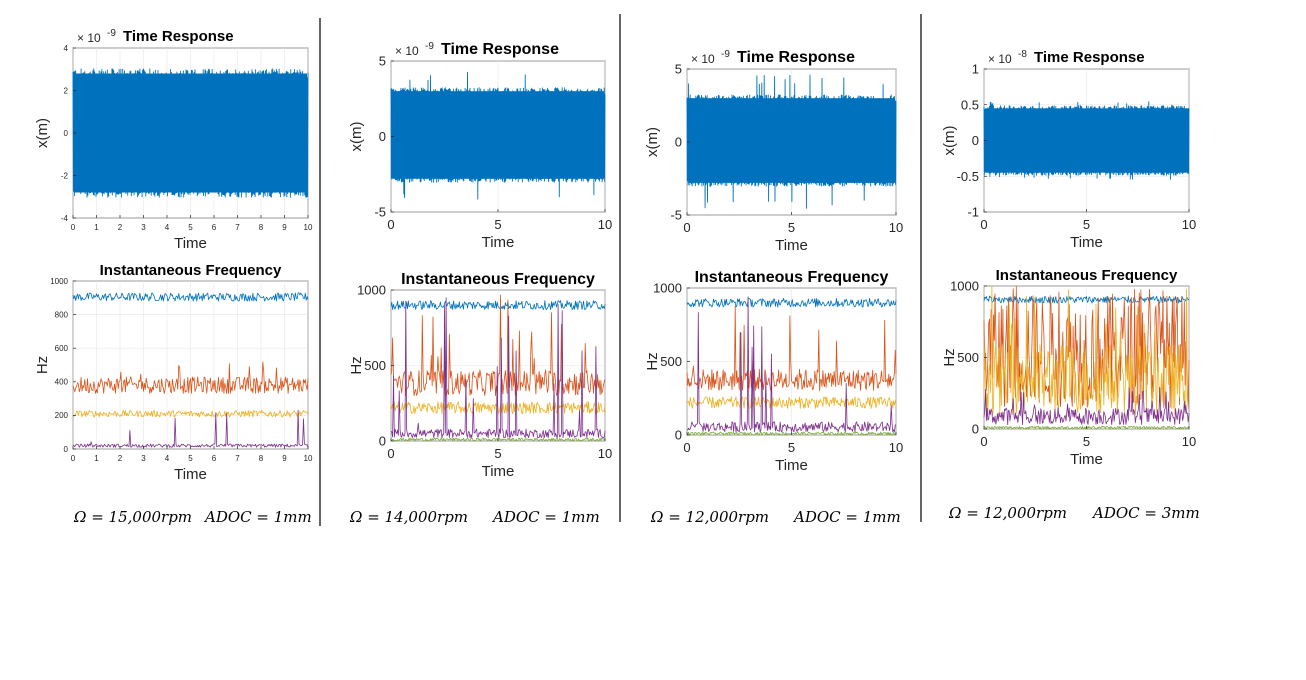  I want to click on caption-omega-3: Ω = 12,000𝑟𝑝𝑚, so click(709, 517).